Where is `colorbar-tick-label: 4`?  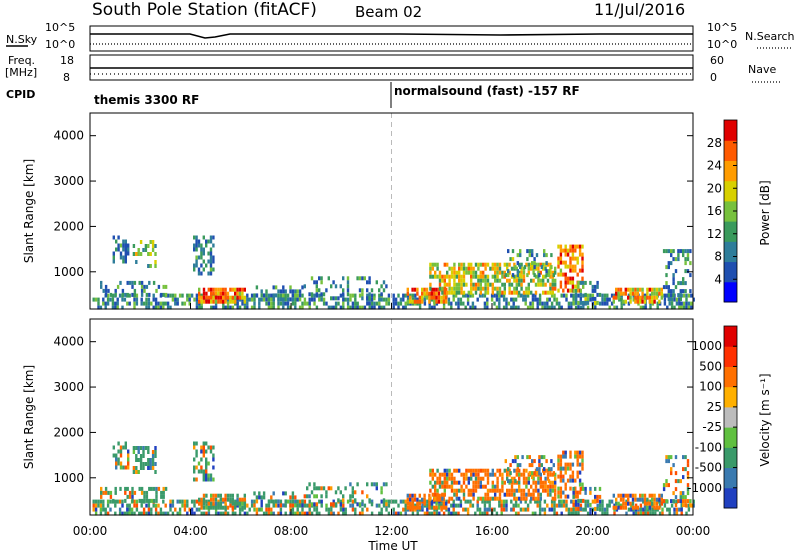 colorbar-tick-label: 4 is located at coordinates (718, 279).